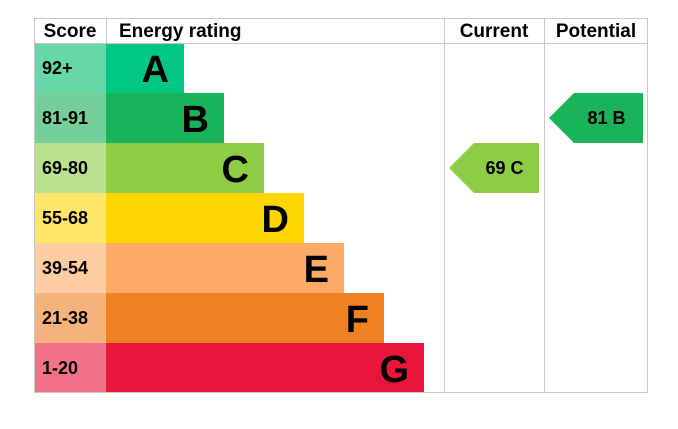  What do you see at coordinates (185, 168) in the screenshot?
I see `rating-bar-c` at bounding box center [185, 168].